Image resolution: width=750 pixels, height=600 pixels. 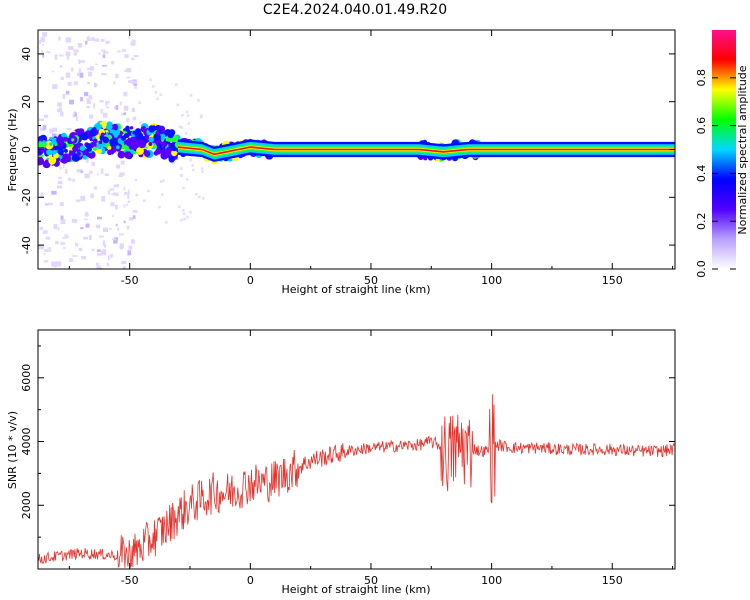 What do you see at coordinates (701, 126) in the screenshot?
I see `colorbar-tick-label: 0.6` at bounding box center [701, 126].